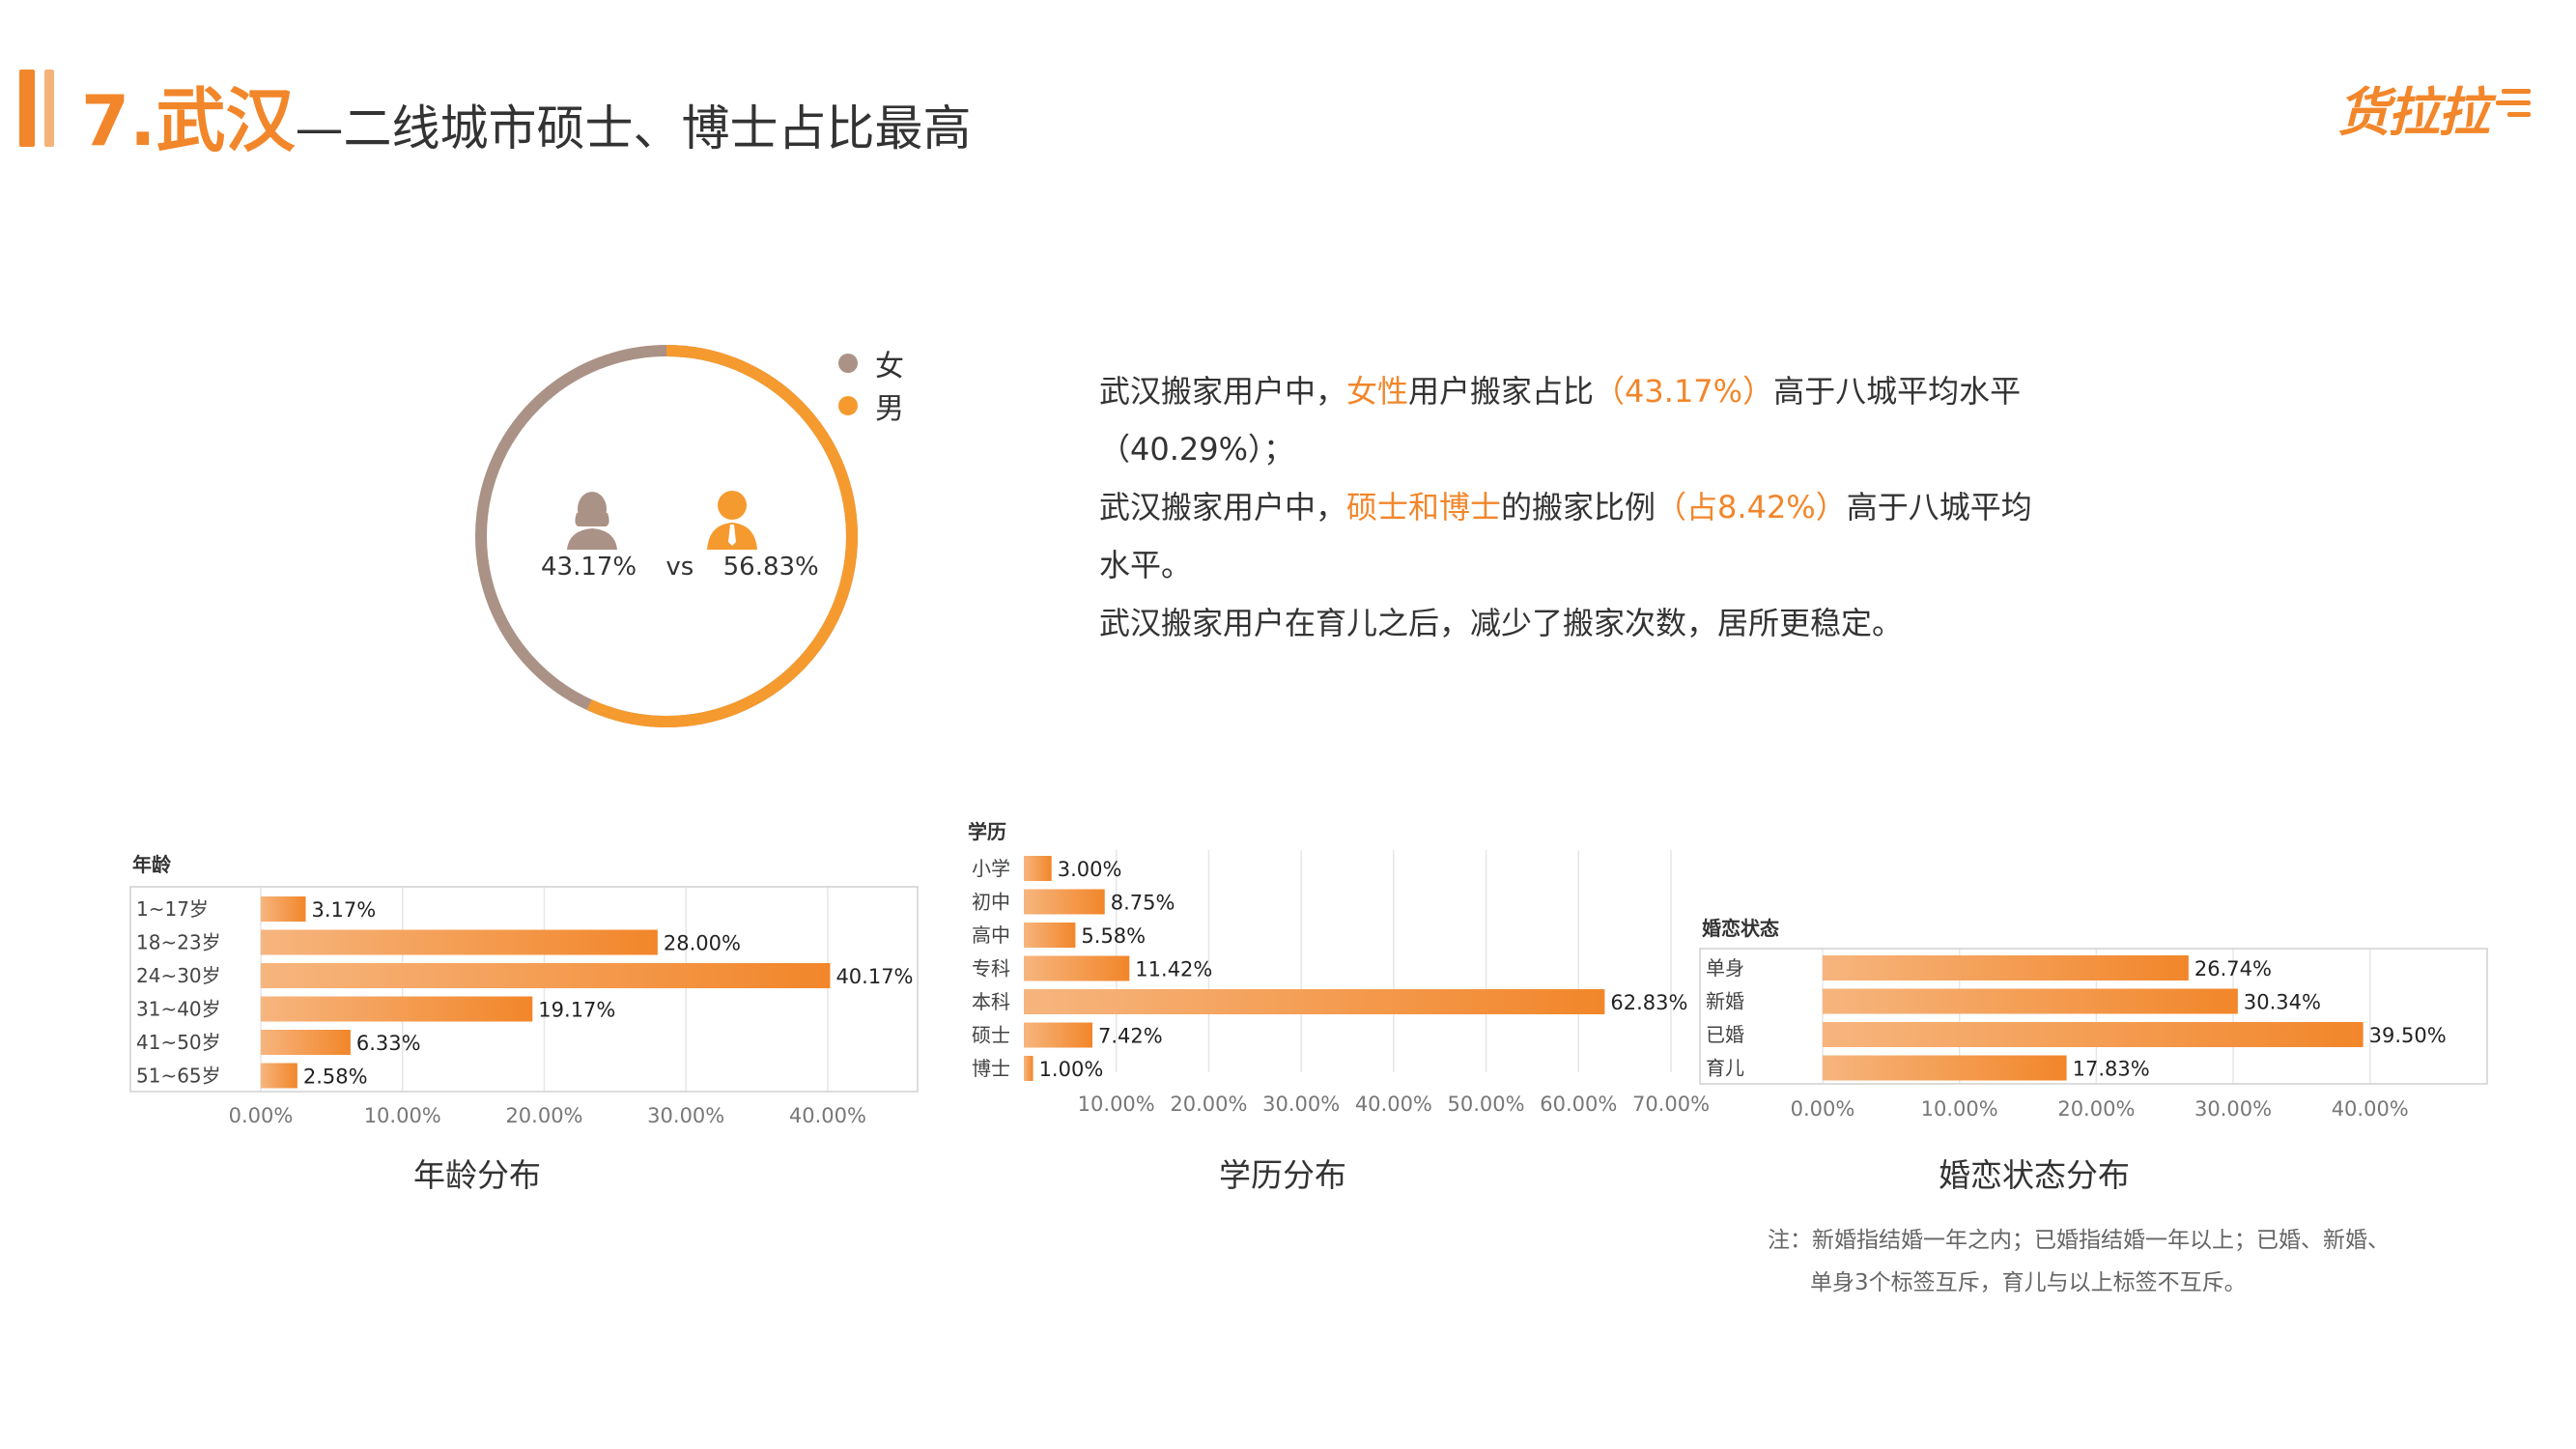 The image size is (2576, 1449). I want to click on legend-label-female: 女, so click(889, 367).